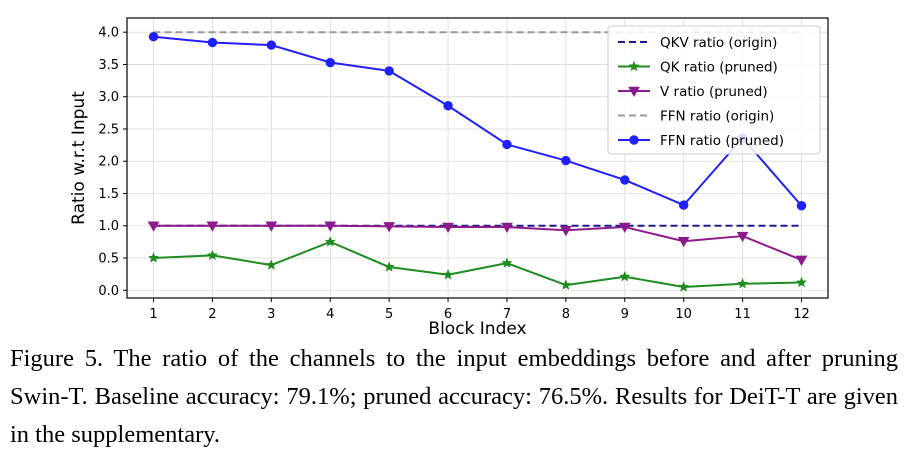 This screenshot has height=469, width=906. What do you see at coordinates (477, 329) in the screenshot?
I see `x-axis-label: Block Index` at bounding box center [477, 329].